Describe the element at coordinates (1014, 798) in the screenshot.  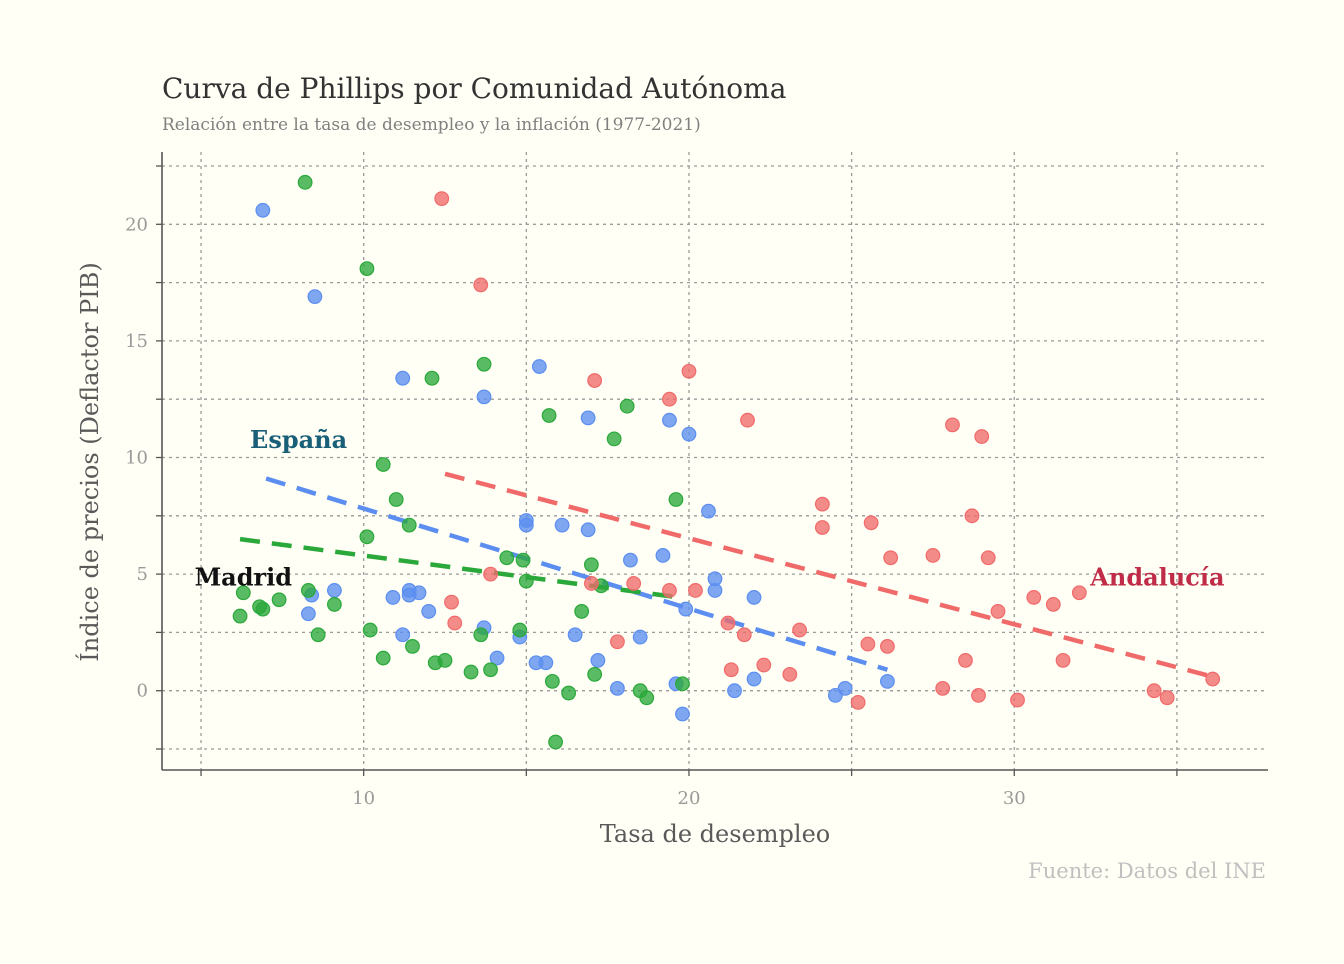
I see `x-tick-label: 30` at that location.